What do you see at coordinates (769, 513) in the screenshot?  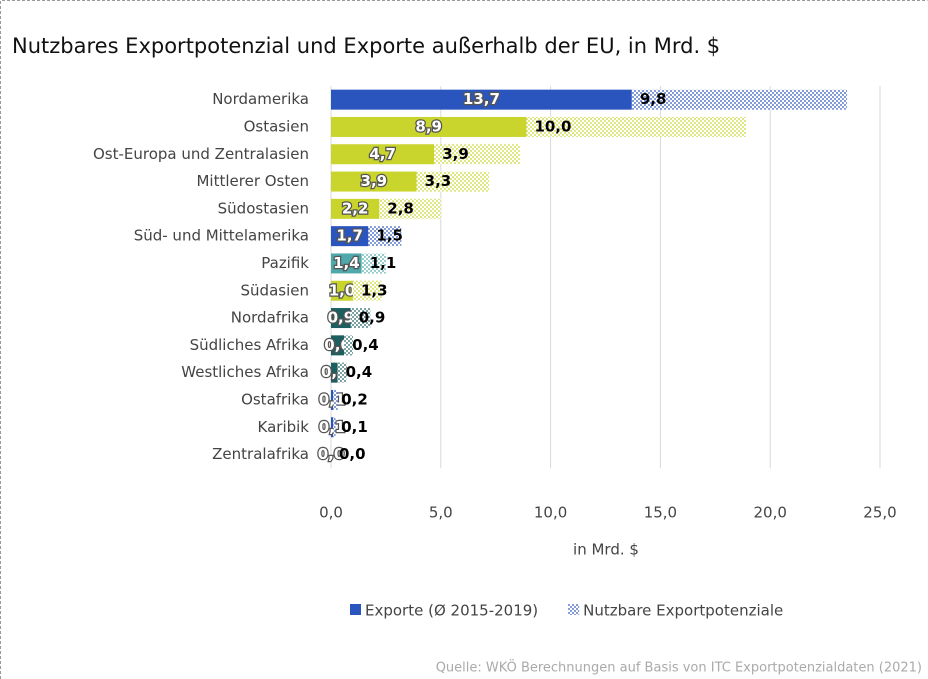 I see `x-tick-label: 20,0` at bounding box center [769, 513].